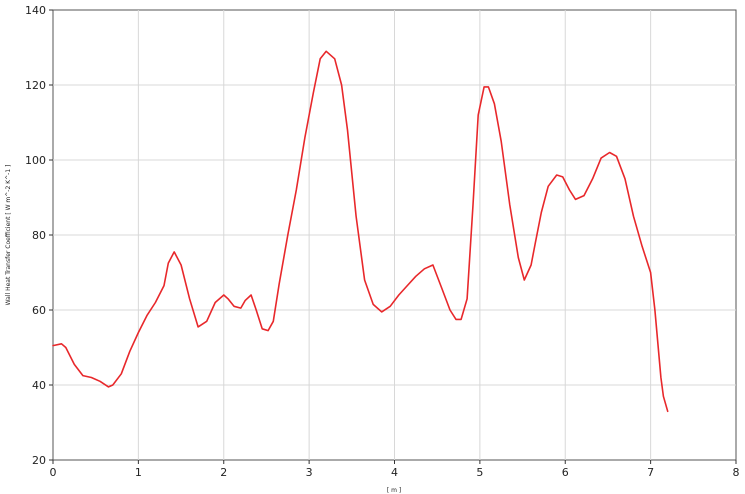 The height and width of the screenshot is (494, 745). I want to click on x-tick-label: 0, so click(53, 472).